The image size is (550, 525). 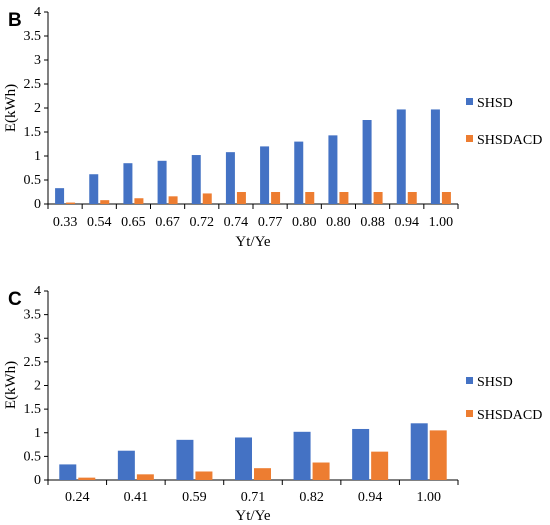 What do you see at coordinates (167, 222) in the screenshot?
I see `x-tick-label: 0.67` at bounding box center [167, 222].